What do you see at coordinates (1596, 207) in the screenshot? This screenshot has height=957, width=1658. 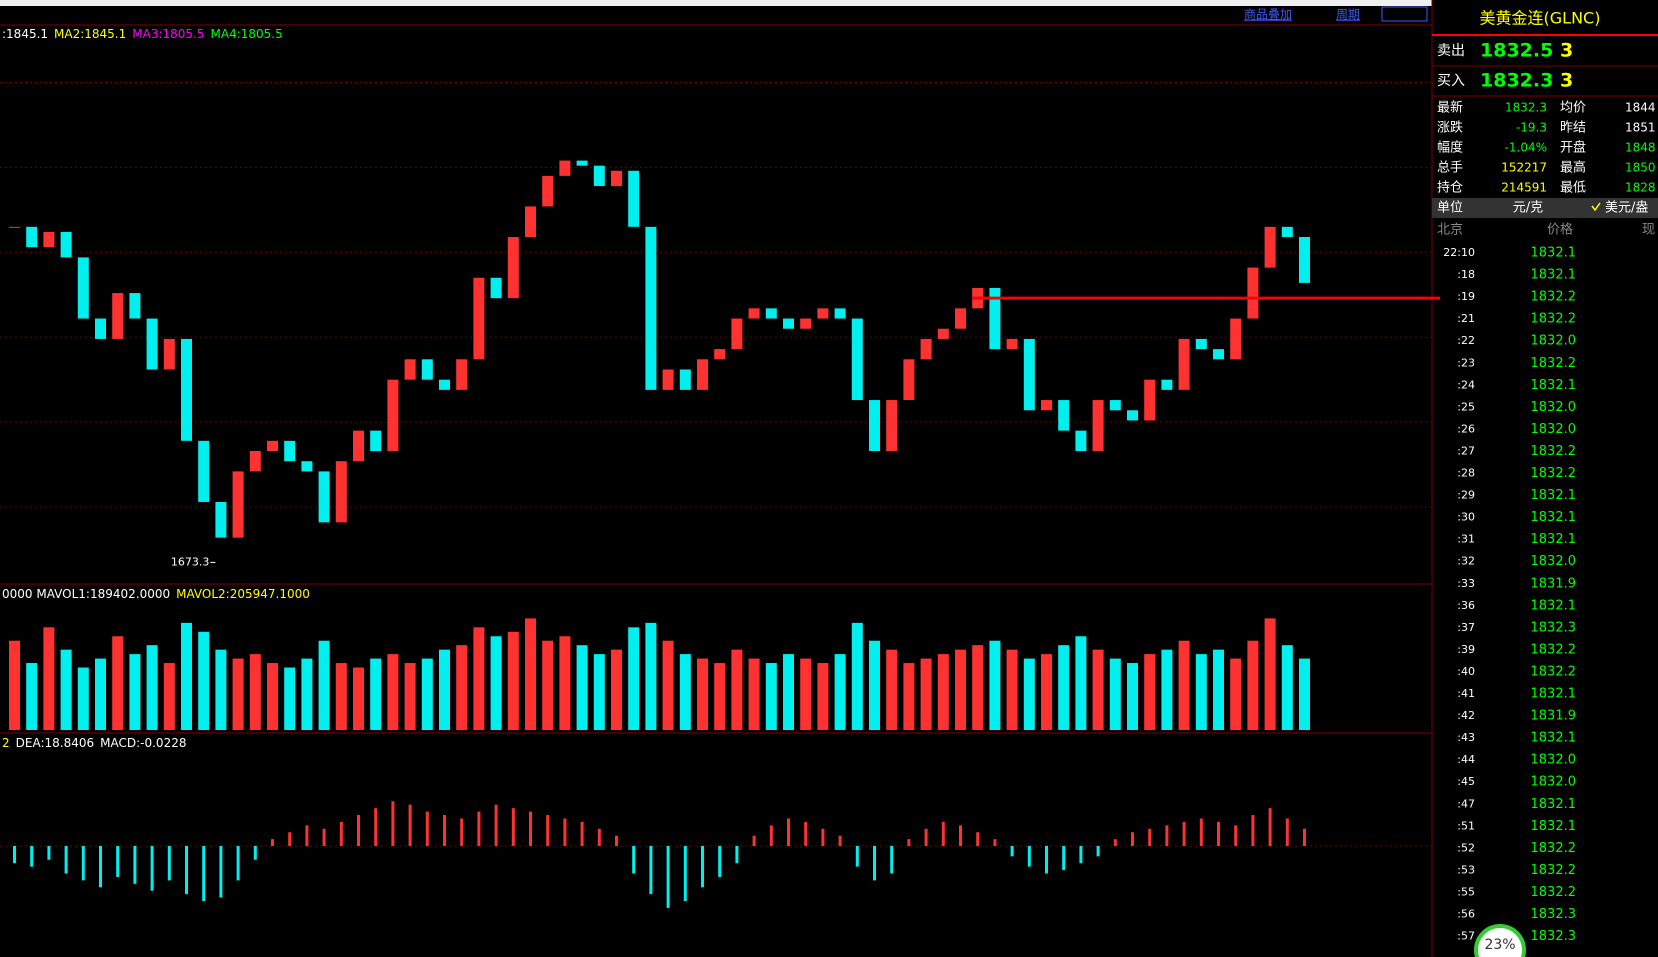 I see `unit-check` at bounding box center [1596, 207].